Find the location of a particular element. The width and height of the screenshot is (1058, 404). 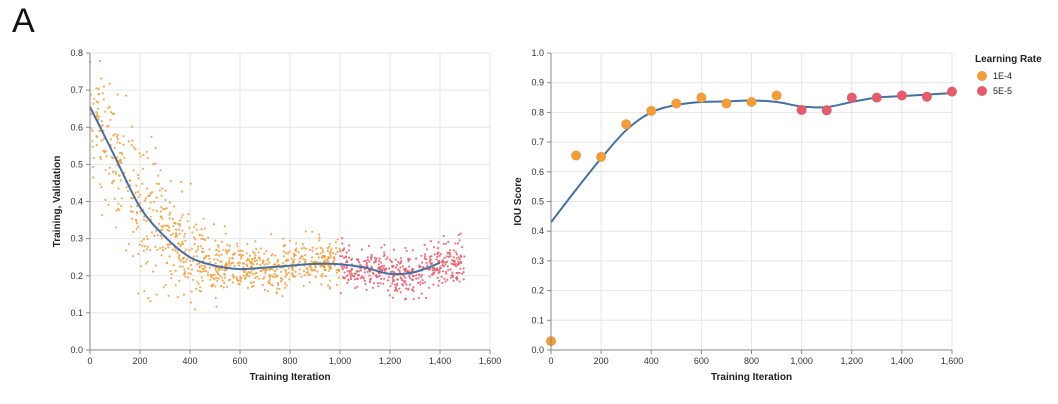

right-y-tick-label: 0.0 is located at coordinates (537, 350).